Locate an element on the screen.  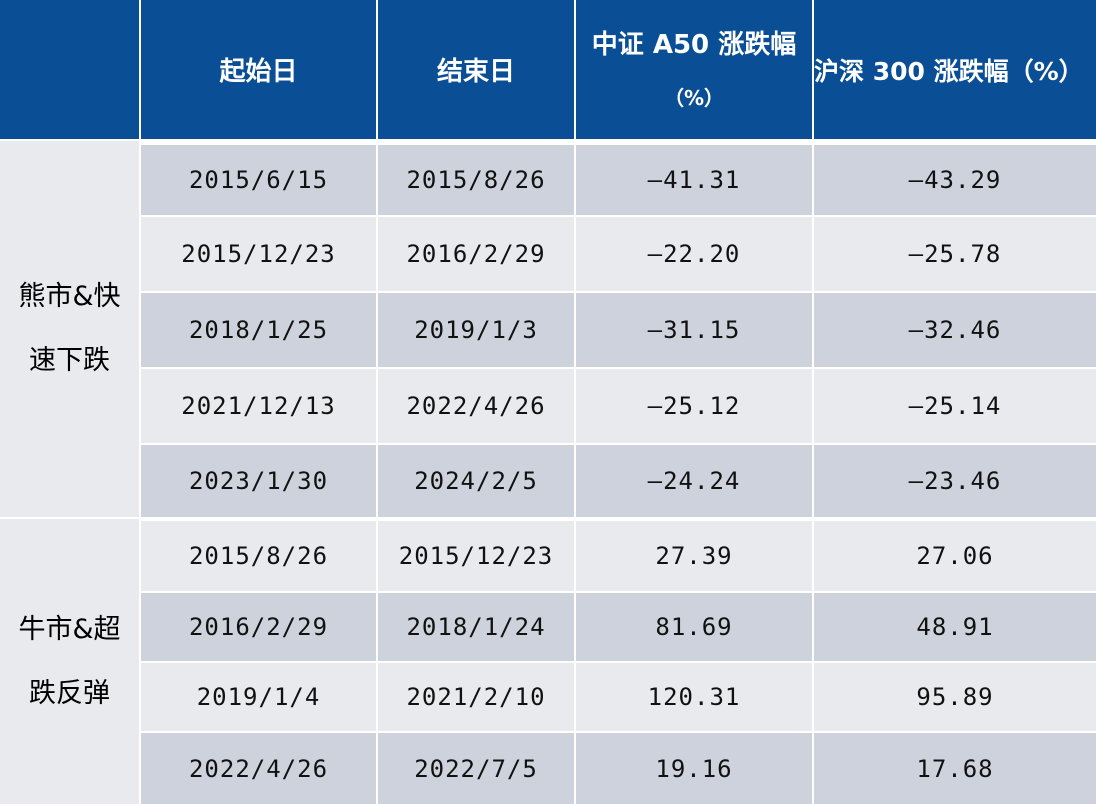
table-cell: 19.16 is located at coordinates (694, 768).